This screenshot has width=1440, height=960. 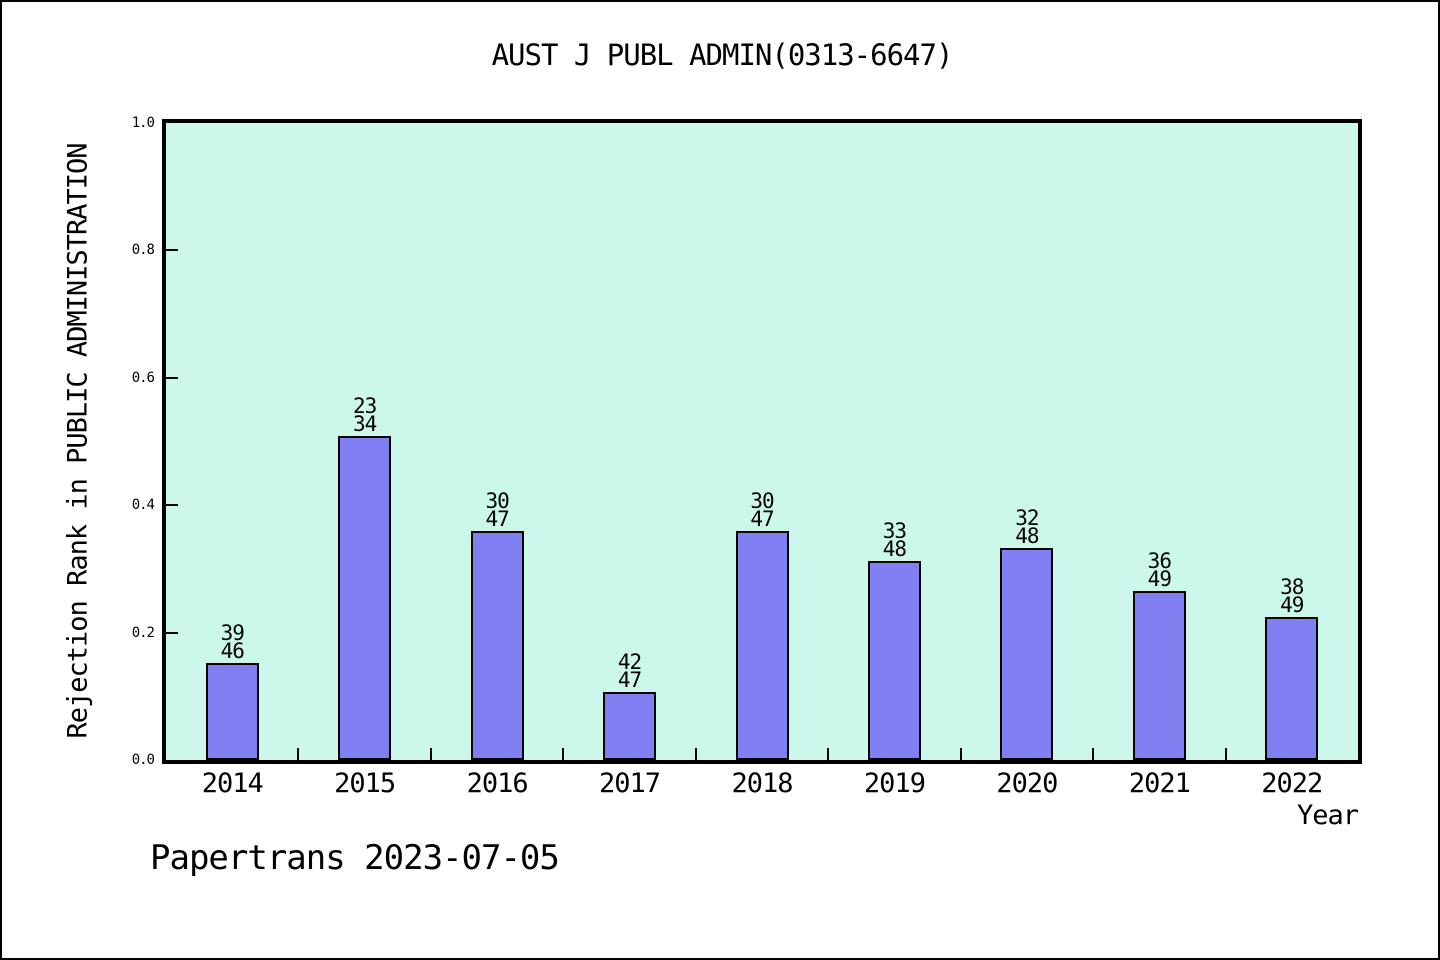 I want to click on bar-value-label: 36 49, so click(x=1159, y=570).